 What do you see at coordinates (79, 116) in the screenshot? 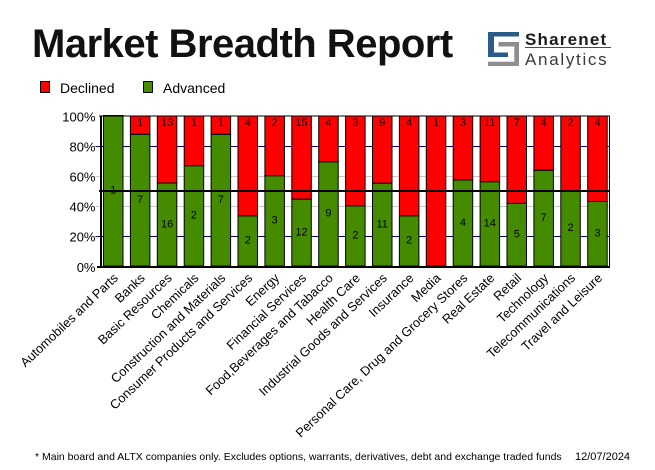
I see `svg-text: 100%` at bounding box center [79, 116].